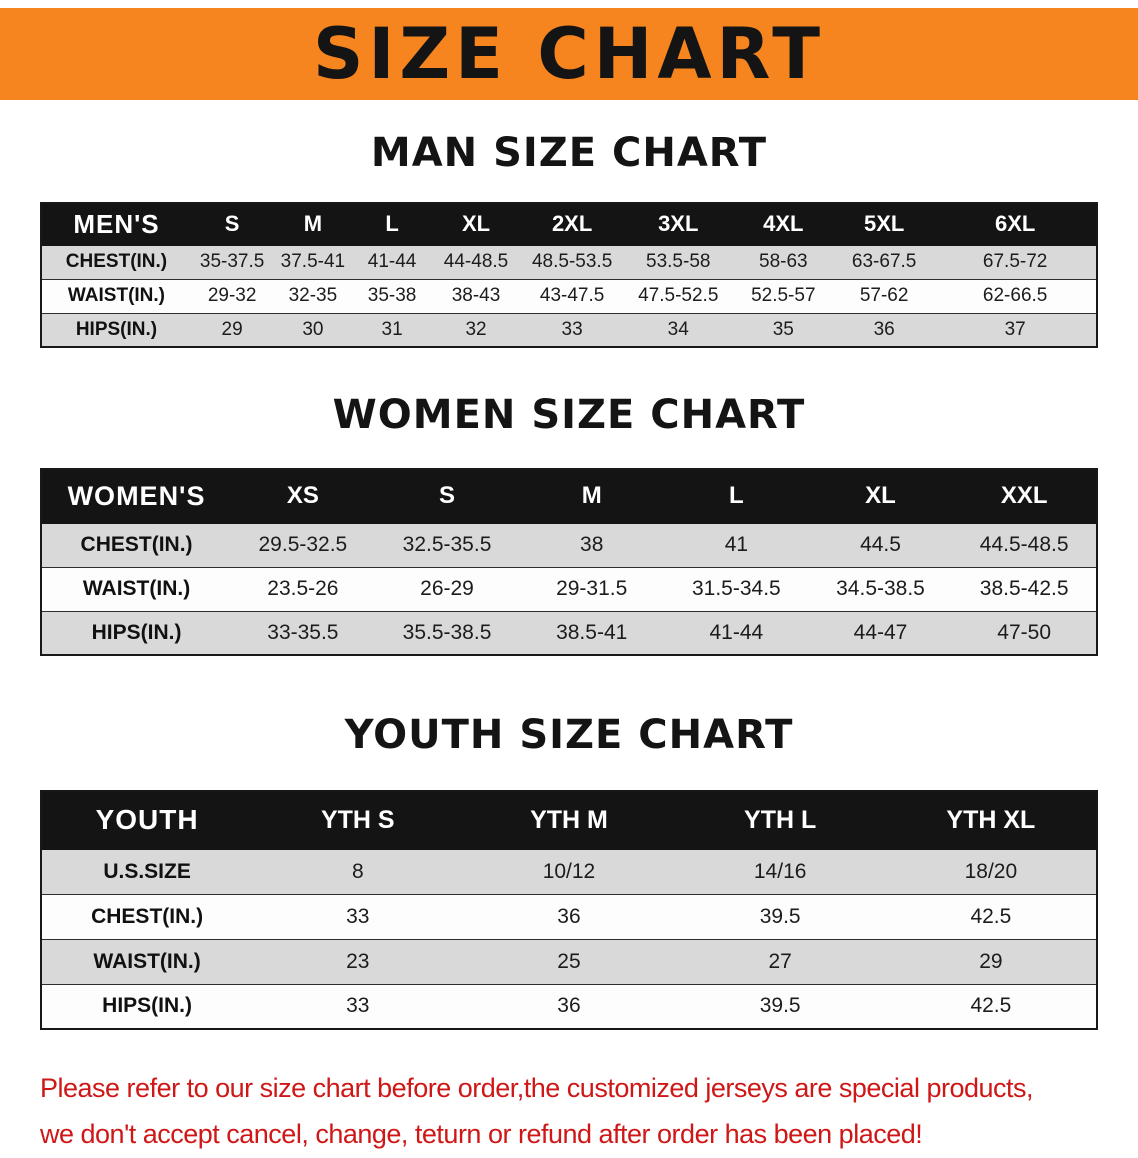 The width and height of the screenshot is (1138, 1158). I want to click on youth-hips-row: HIPS(IN.) 33 36 39.5 42.5, so click(569, 1006).